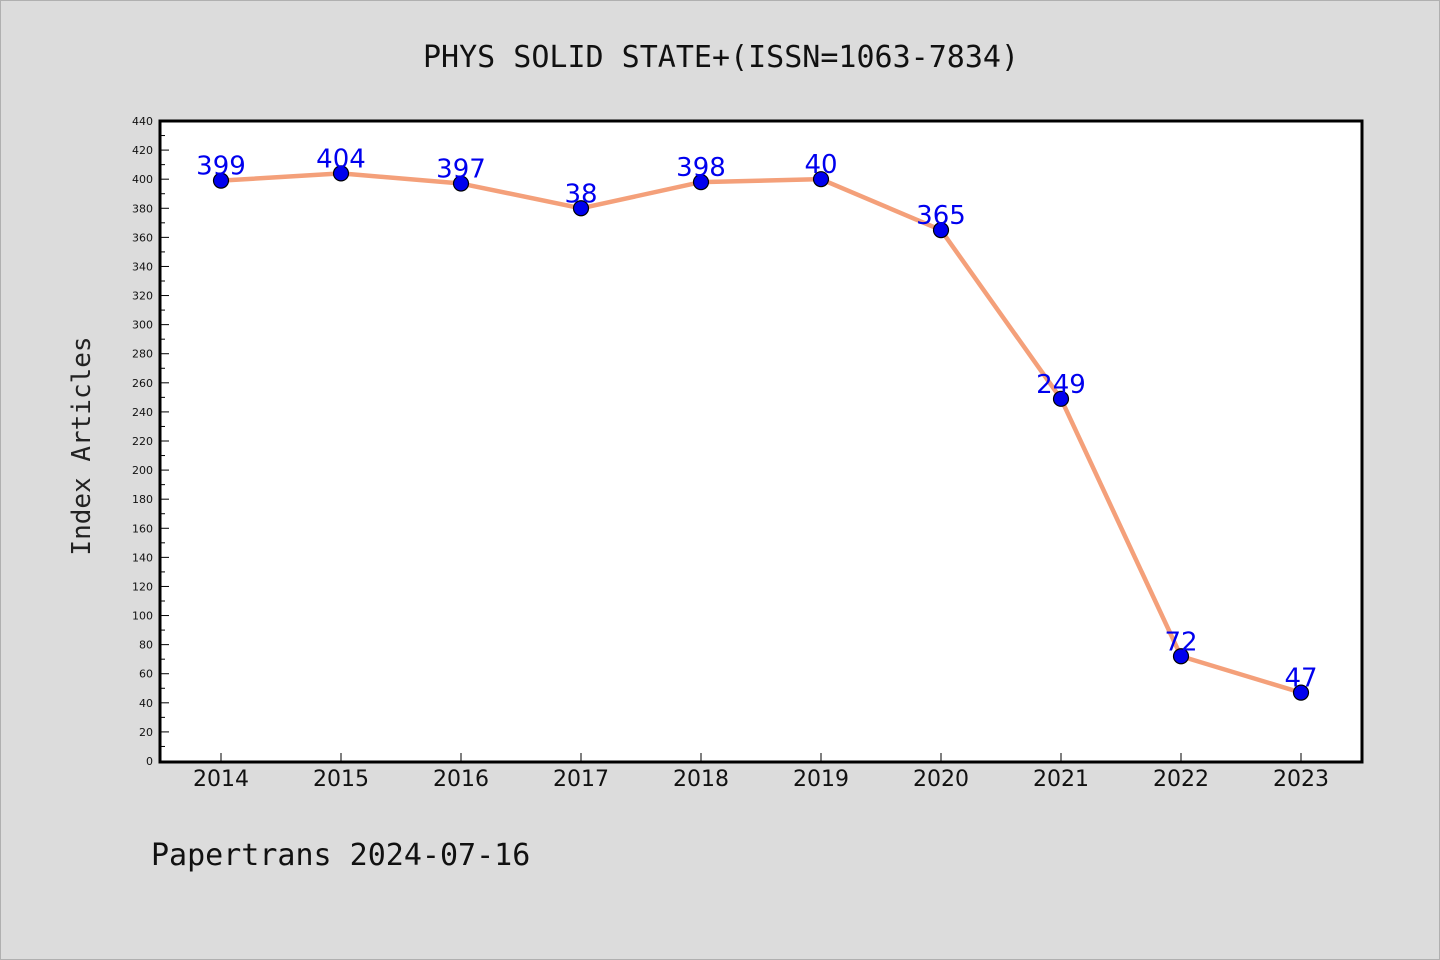  What do you see at coordinates (821, 779) in the screenshot?
I see `x-tick-label: 2019` at bounding box center [821, 779].